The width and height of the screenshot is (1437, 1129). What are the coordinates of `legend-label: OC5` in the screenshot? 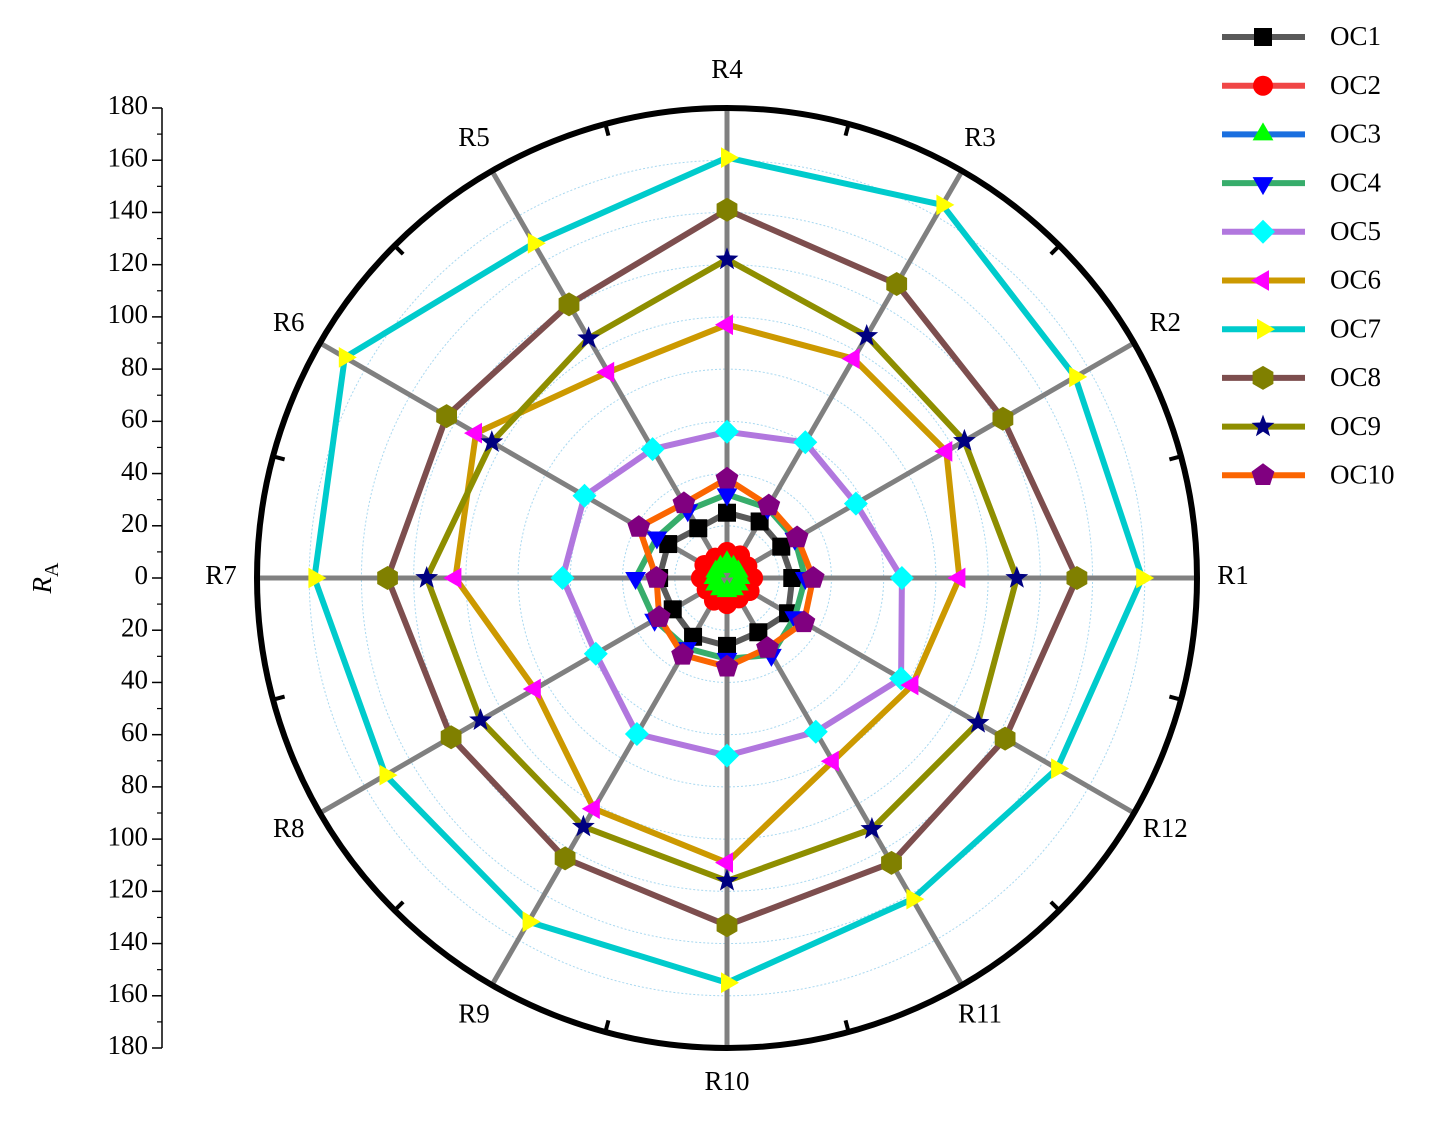 It's located at (1355, 231).